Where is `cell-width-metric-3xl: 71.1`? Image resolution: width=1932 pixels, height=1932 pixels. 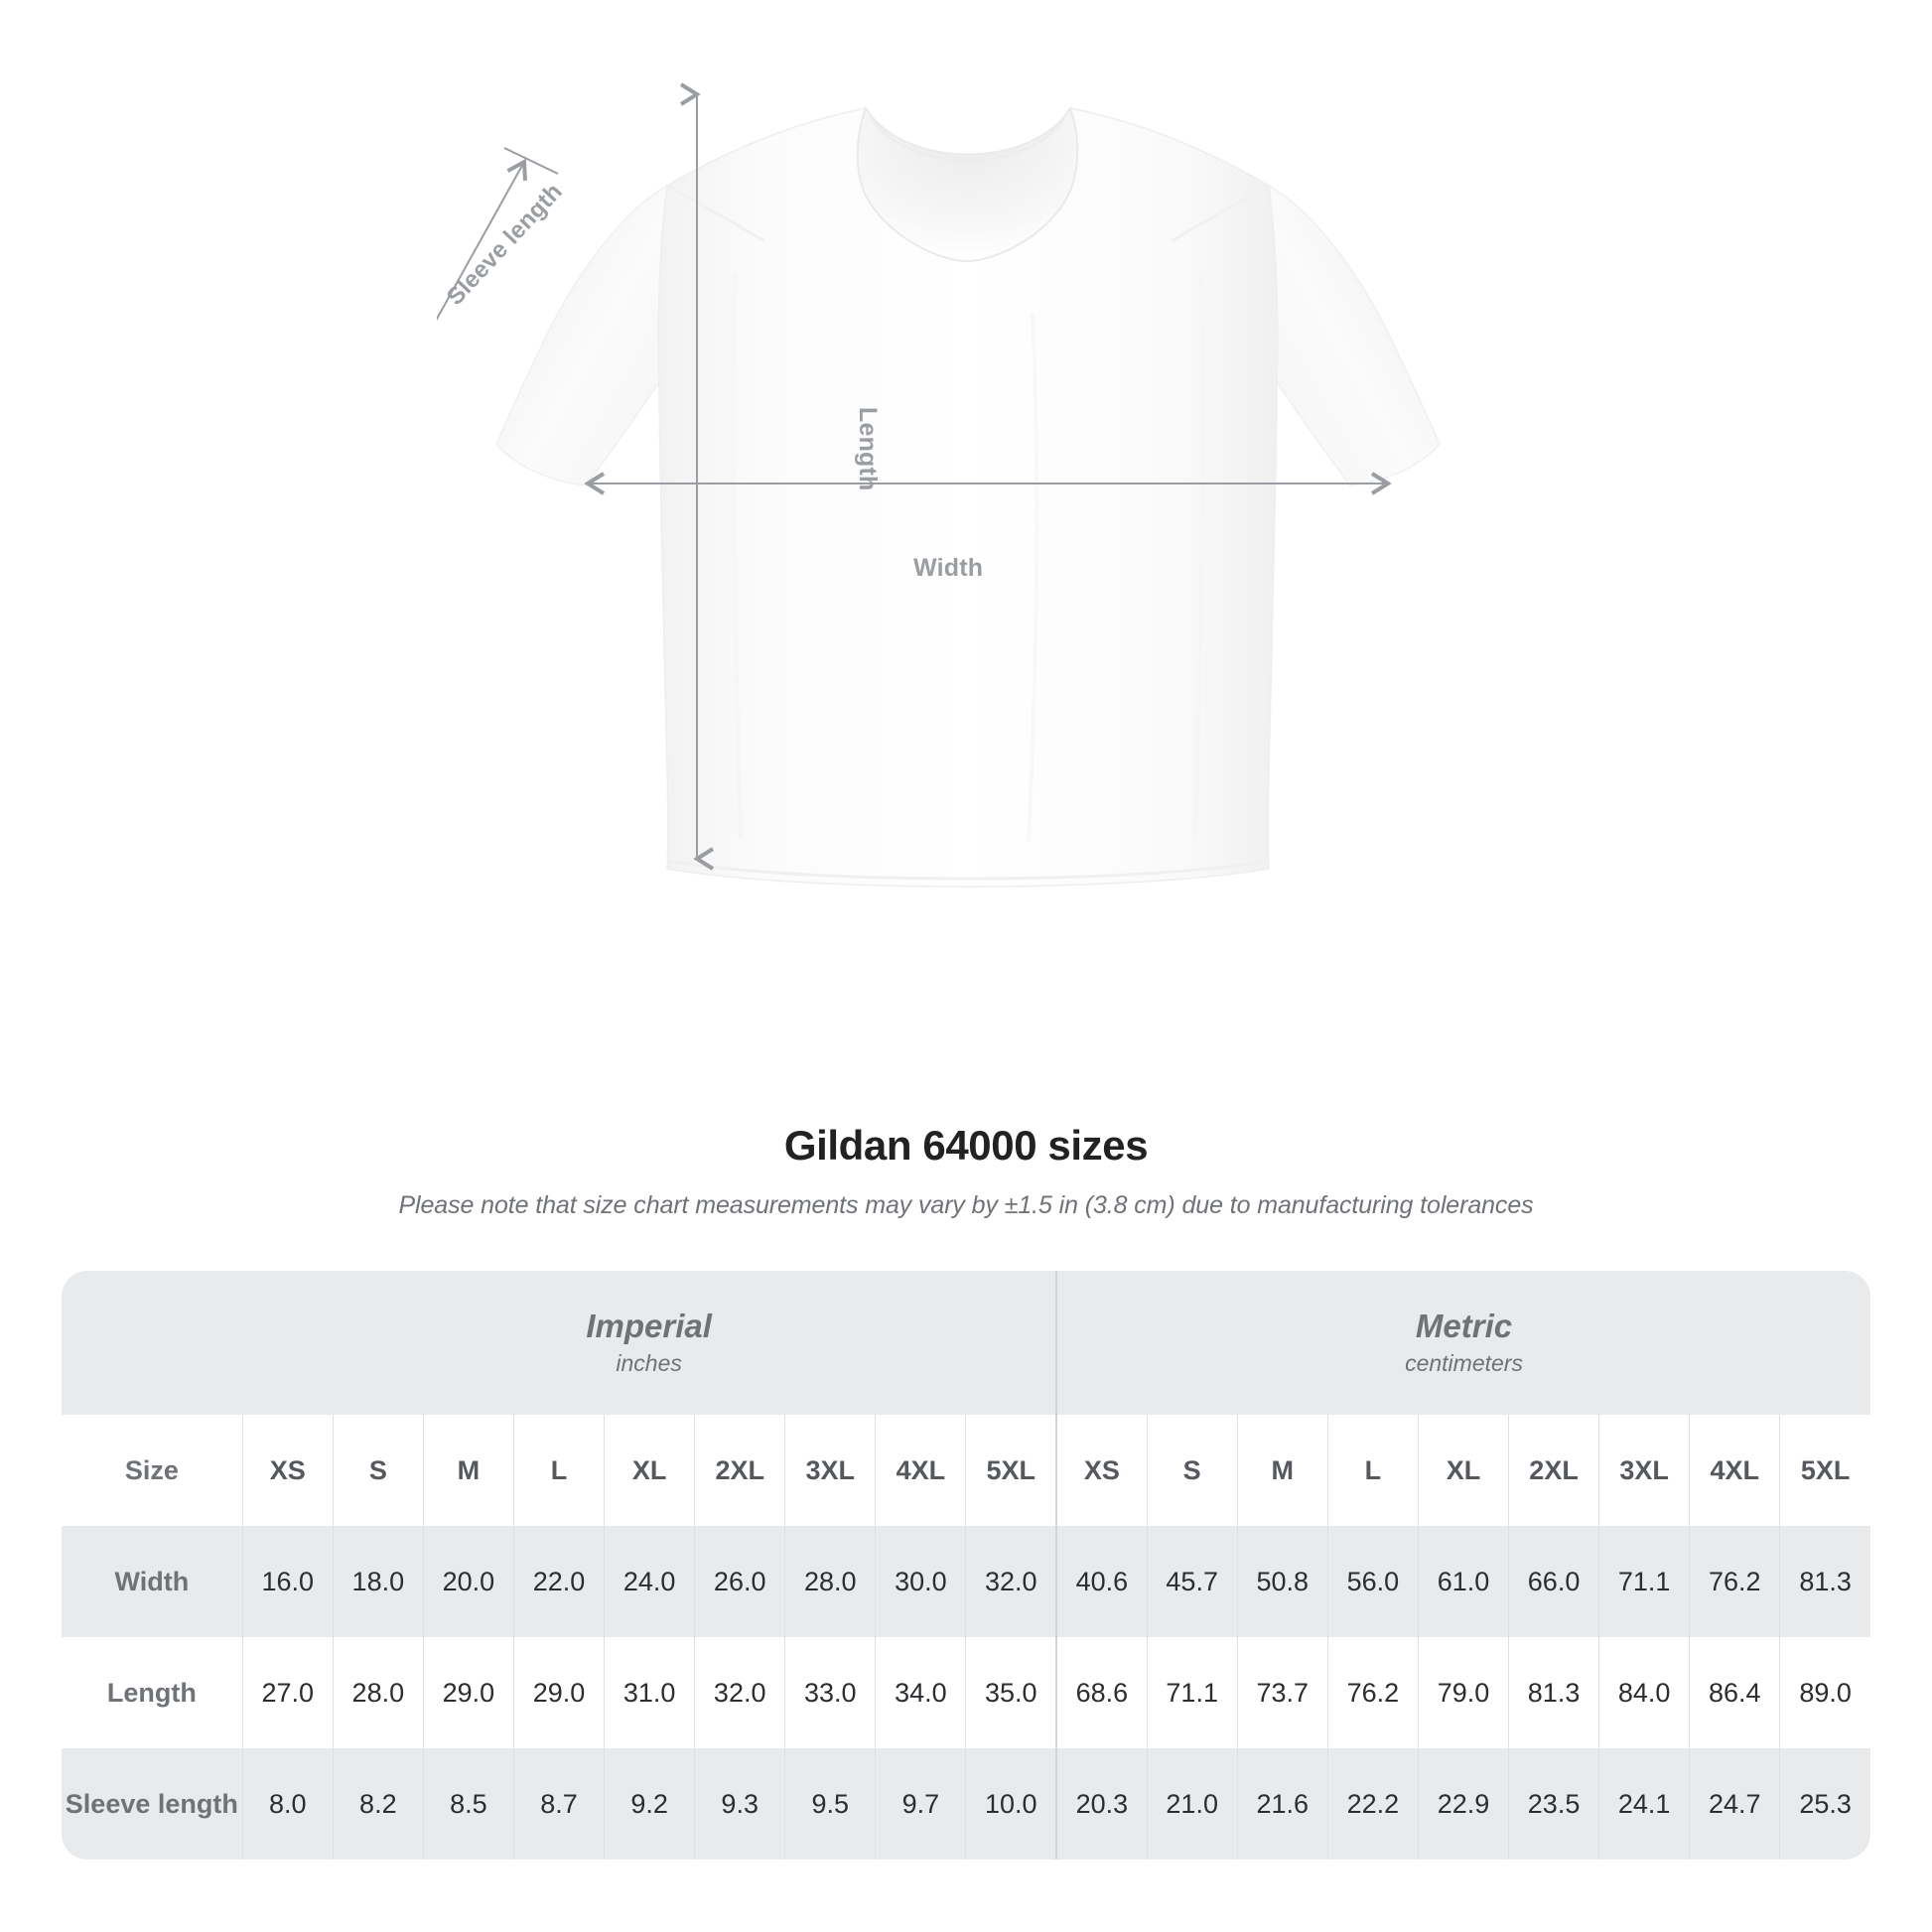
cell-width-metric-3xl: 71.1 is located at coordinates (1644, 1581).